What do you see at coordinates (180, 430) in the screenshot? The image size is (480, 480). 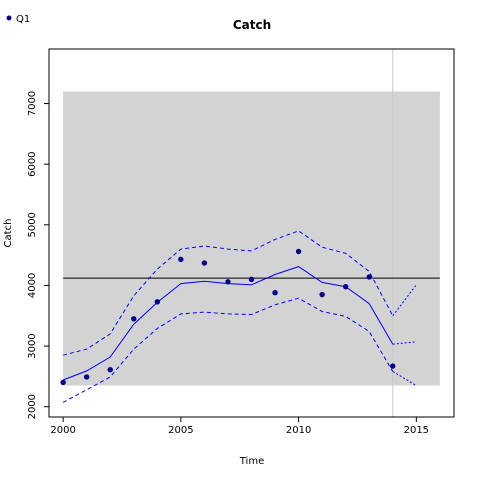 I see `x-tick-label-2005: 2005` at bounding box center [180, 430].